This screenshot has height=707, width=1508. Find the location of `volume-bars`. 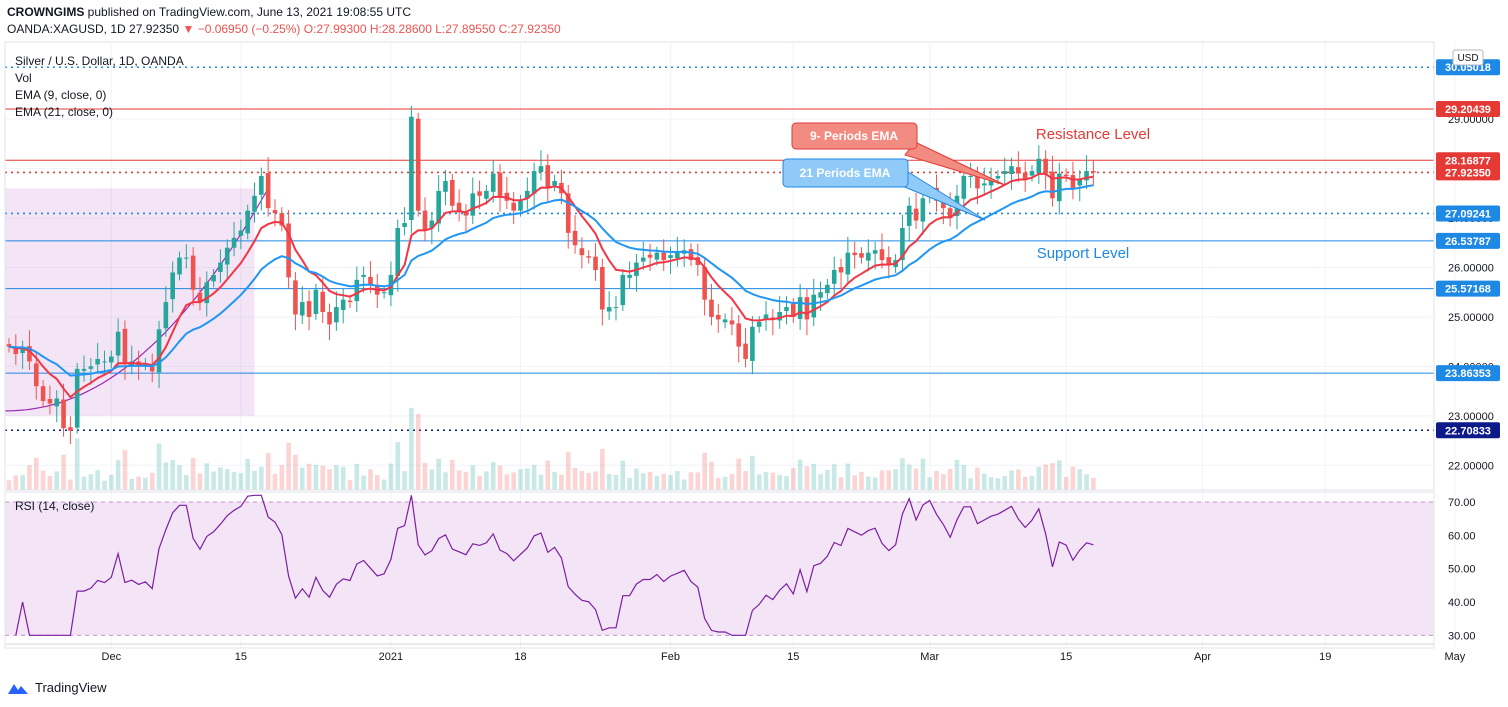

volume-bars is located at coordinates (551, 448).